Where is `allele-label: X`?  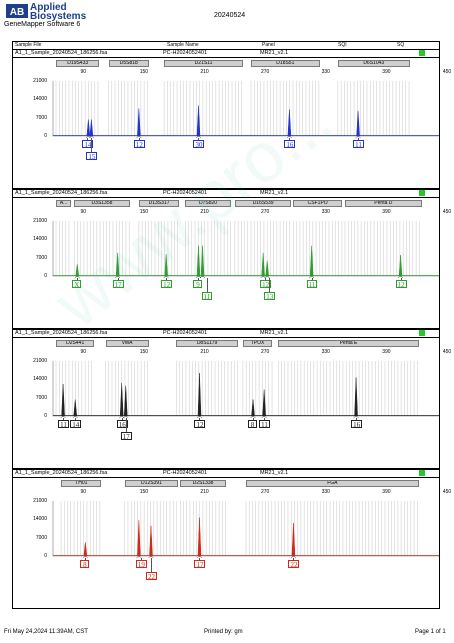
allele-label: X is located at coordinates (77, 284).